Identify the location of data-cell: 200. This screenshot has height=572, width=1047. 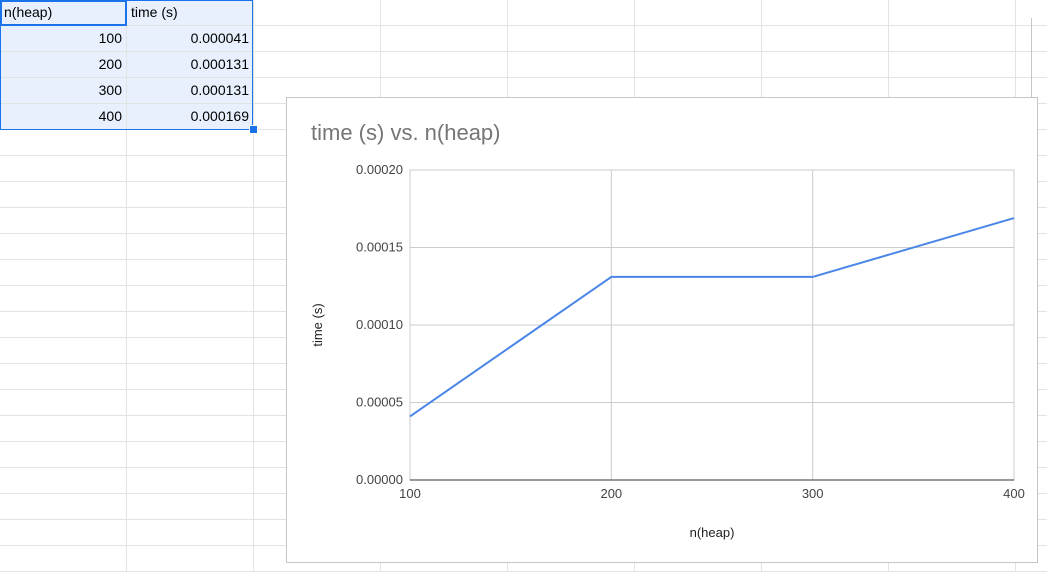
(63, 65).